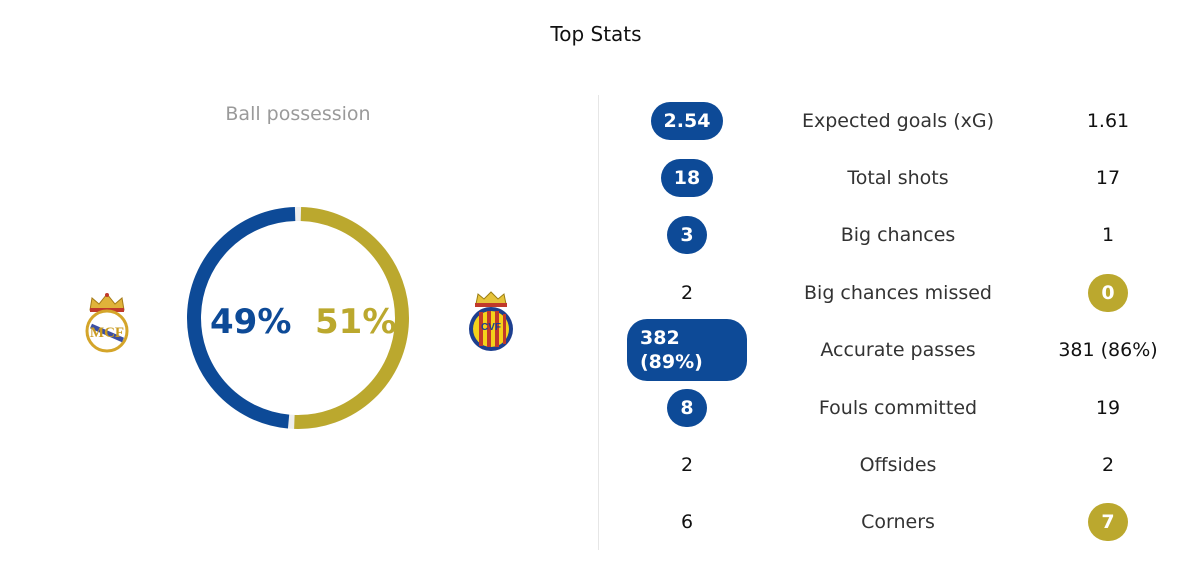  I want to click on stat-label: Offsides, so click(898, 465).